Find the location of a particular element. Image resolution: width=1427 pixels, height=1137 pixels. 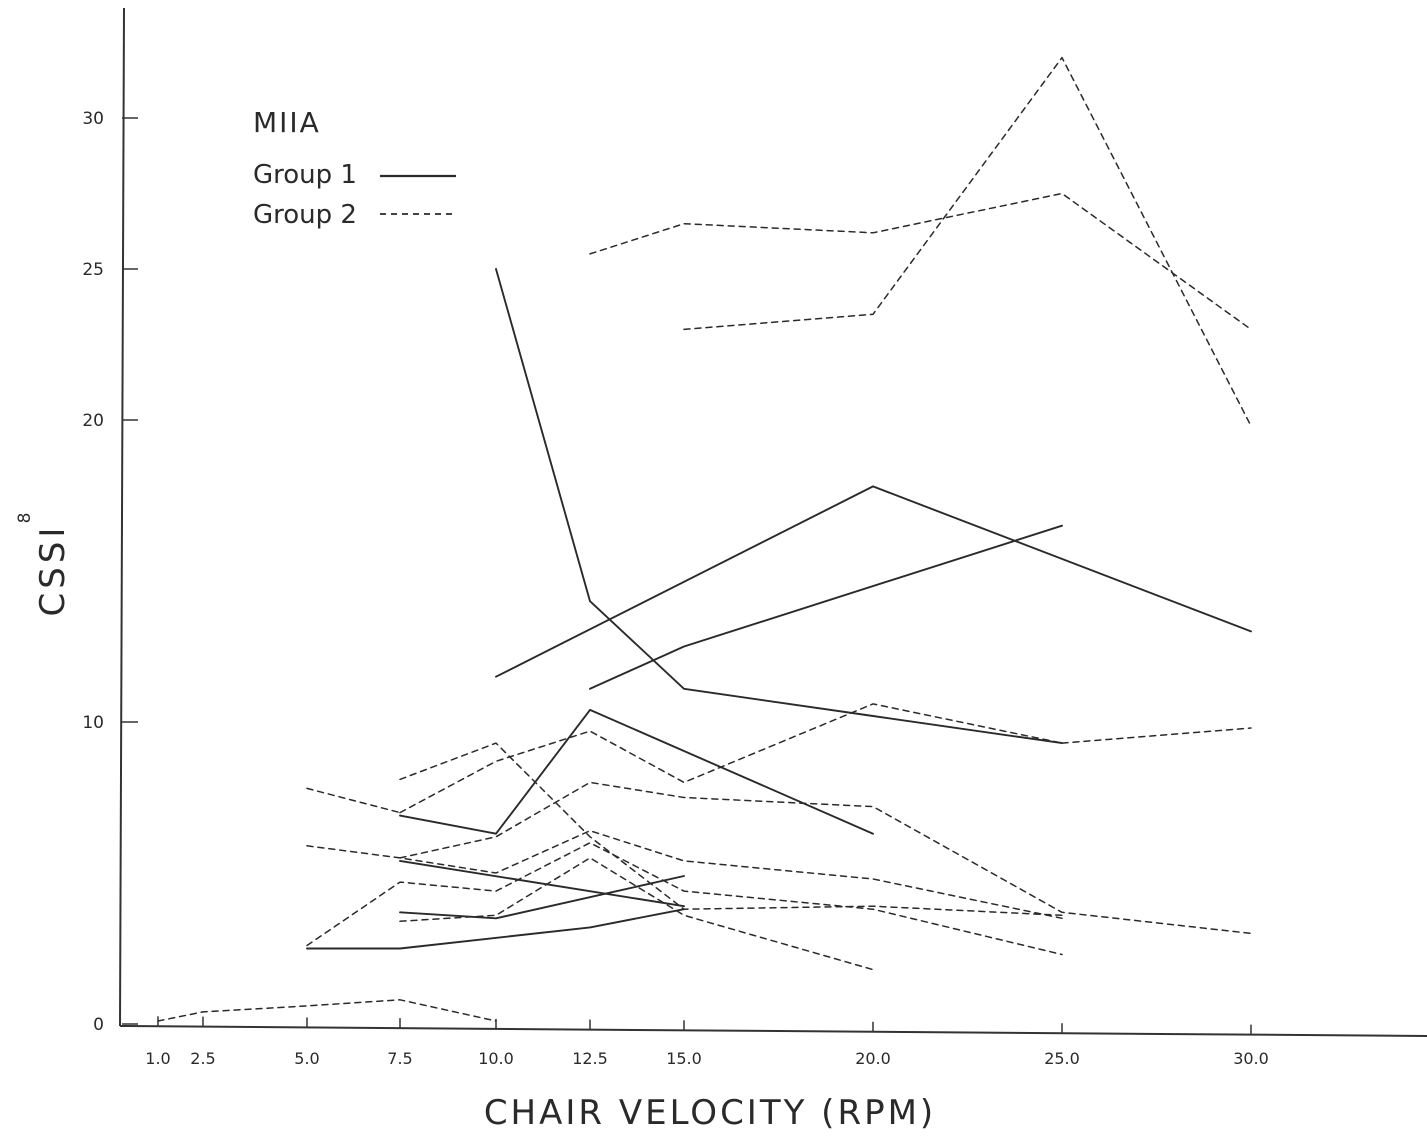

x-axis-line is located at coordinates (773, 1031).